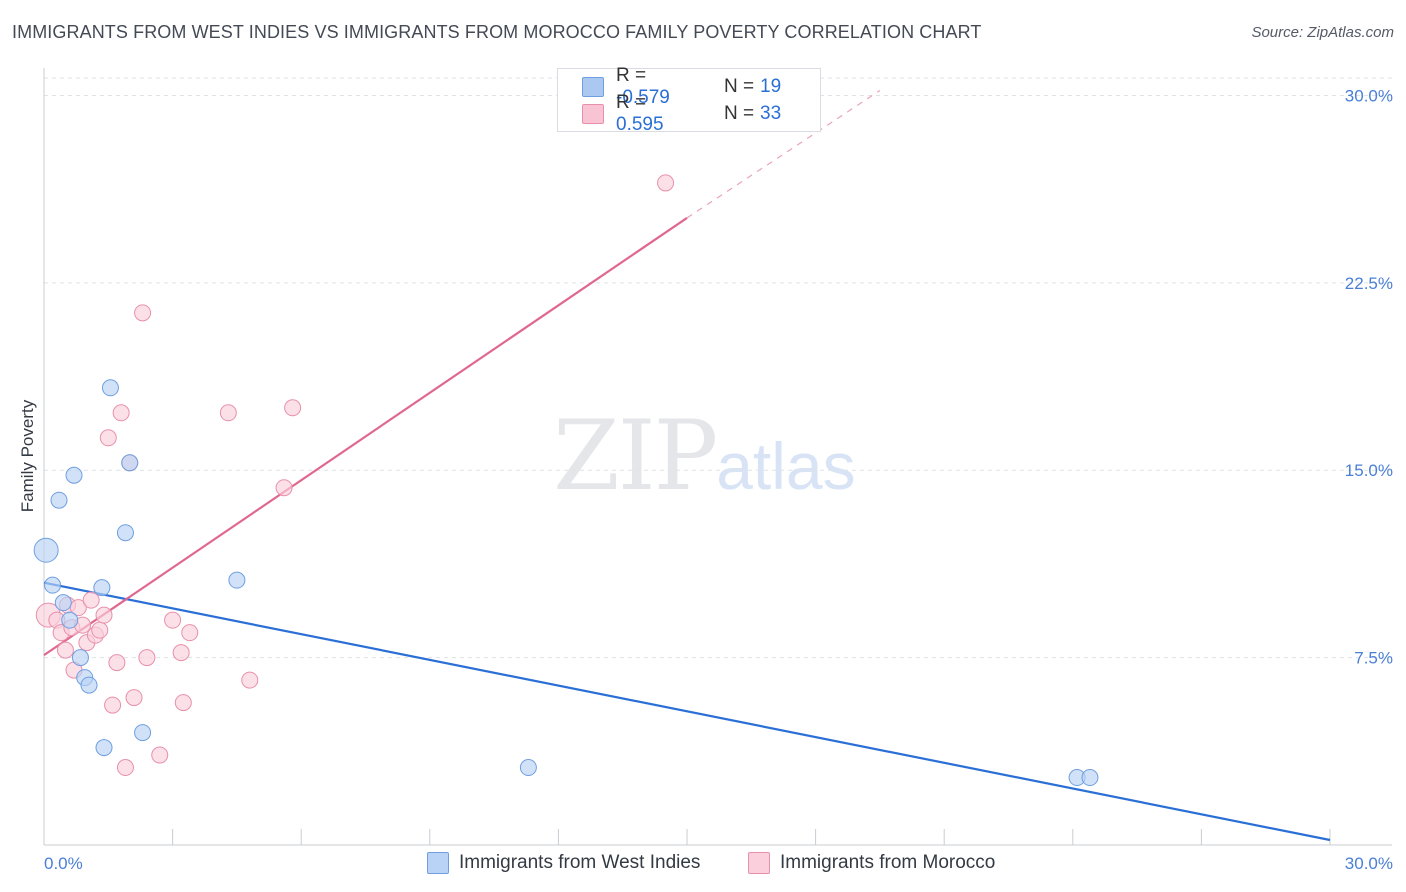  I want to click on legend-label-west-indies: Immigrants from West Indies, so click(580, 862).